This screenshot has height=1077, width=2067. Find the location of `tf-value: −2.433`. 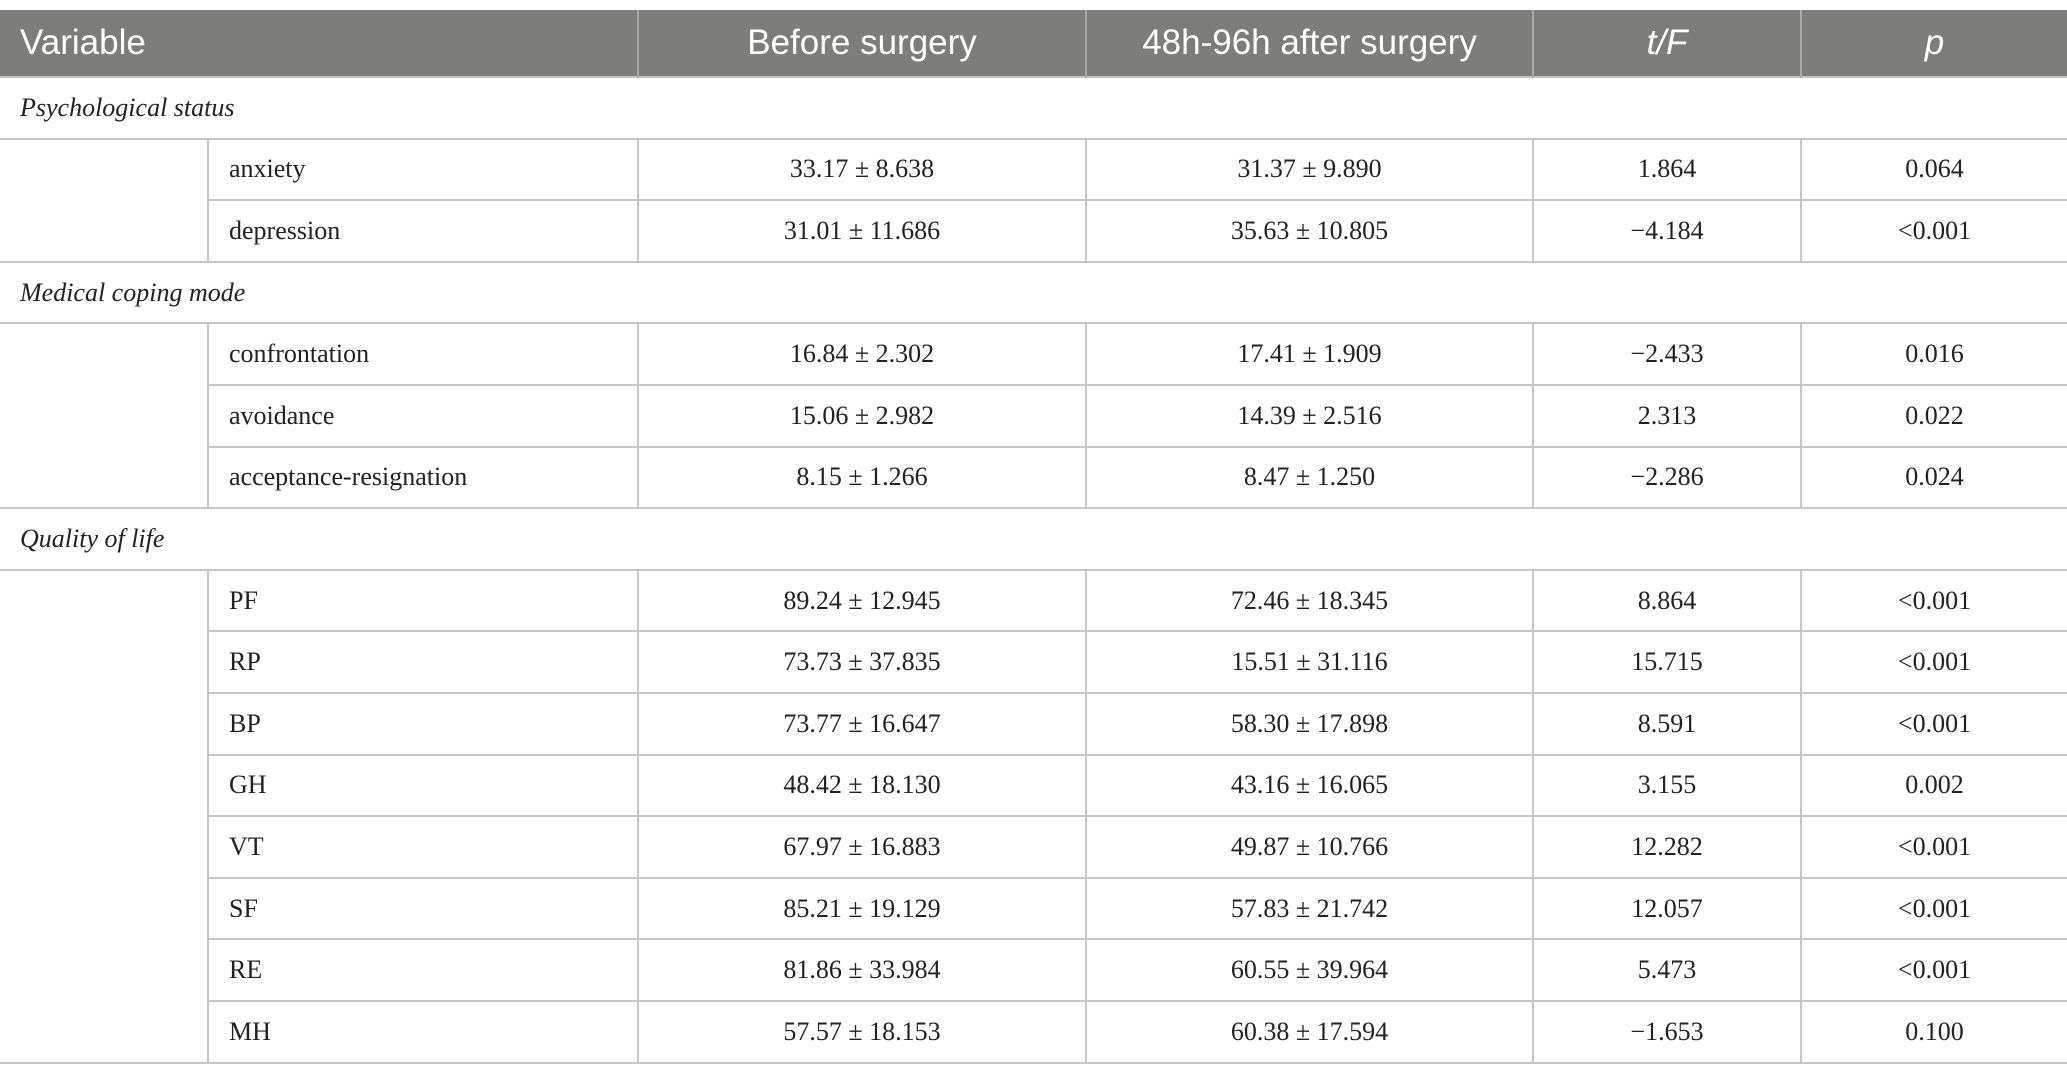

tf-value: −2.433 is located at coordinates (1667, 354).